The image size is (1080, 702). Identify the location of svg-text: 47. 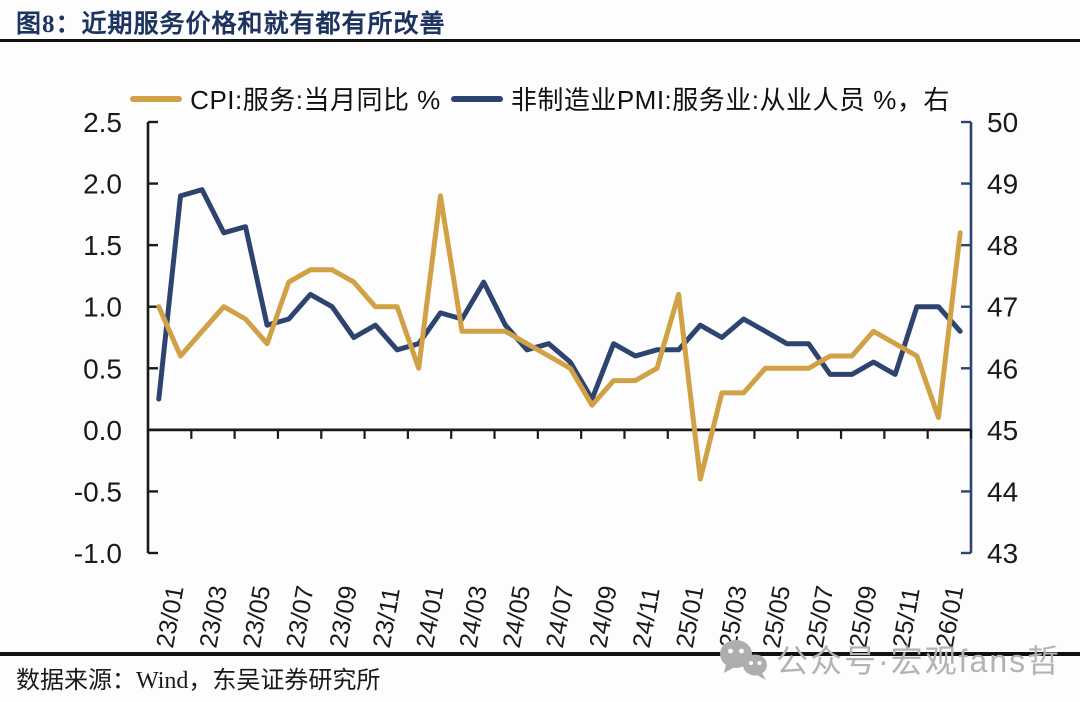
(1002, 307).